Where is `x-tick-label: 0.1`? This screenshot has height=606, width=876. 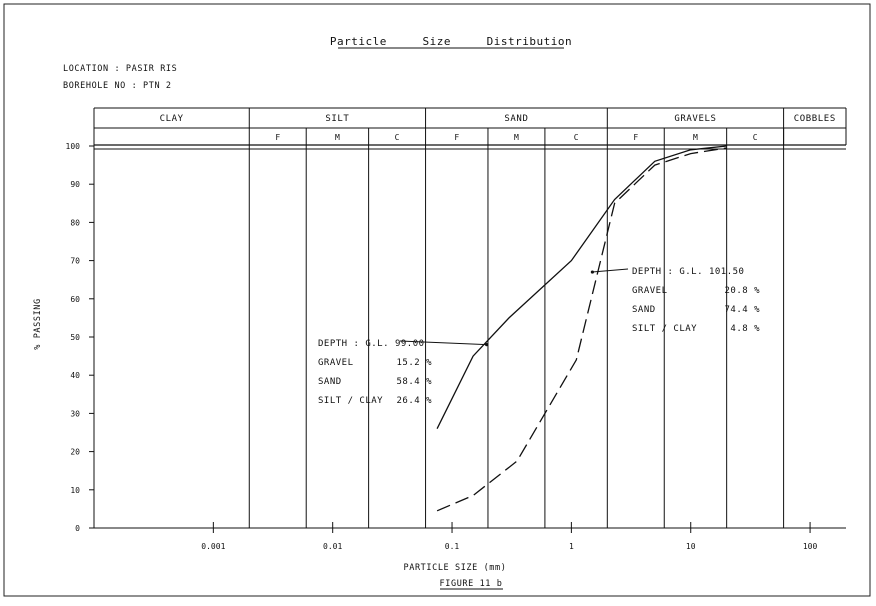
x-tick-label: 0.1 is located at coordinates (452, 546).